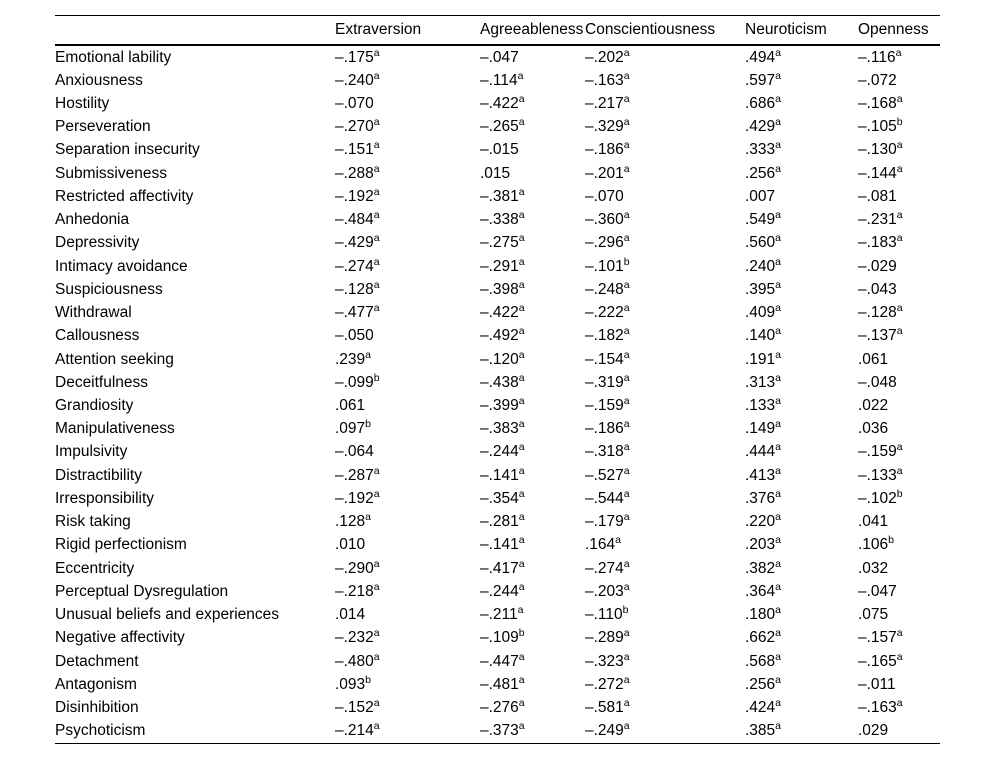 This screenshot has height=760, width=1000. Describe the element at coordinates (604, 359) in the screenshot. I see `correlation-value: –.154` at that location.